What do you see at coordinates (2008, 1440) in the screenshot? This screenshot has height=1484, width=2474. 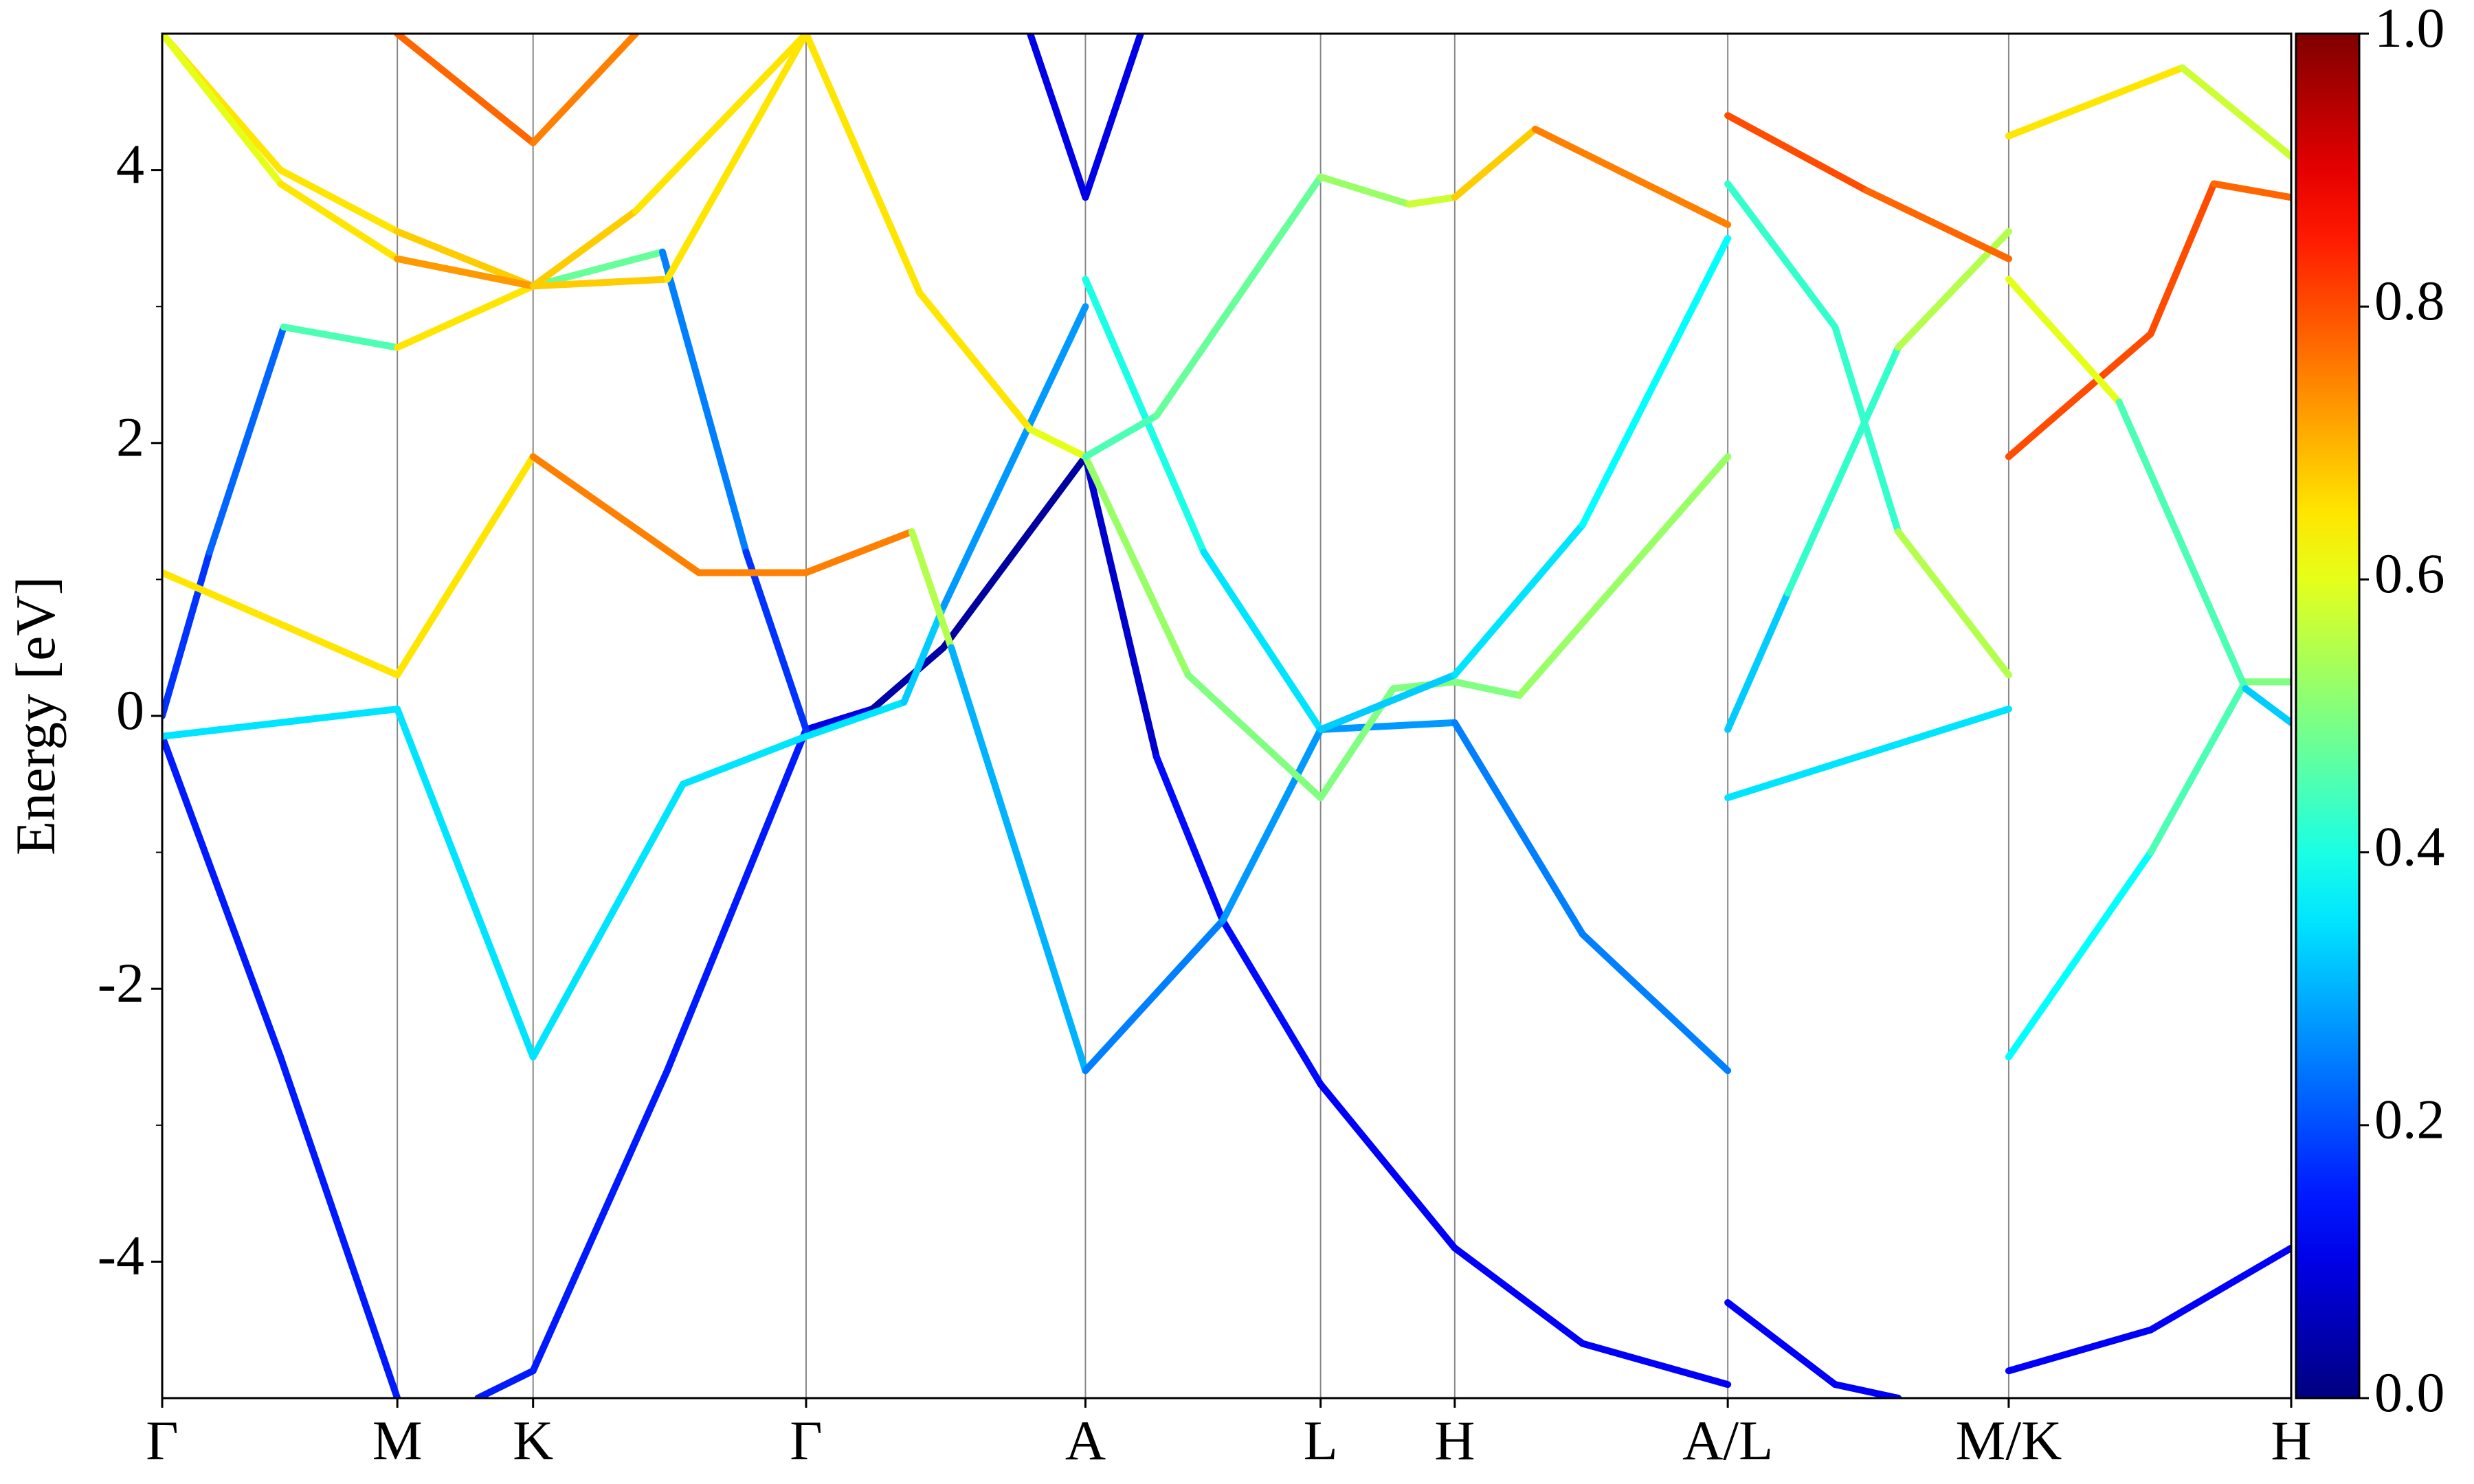 I see `x-tick-label: M/K` at bounding box center [2008, 1440].